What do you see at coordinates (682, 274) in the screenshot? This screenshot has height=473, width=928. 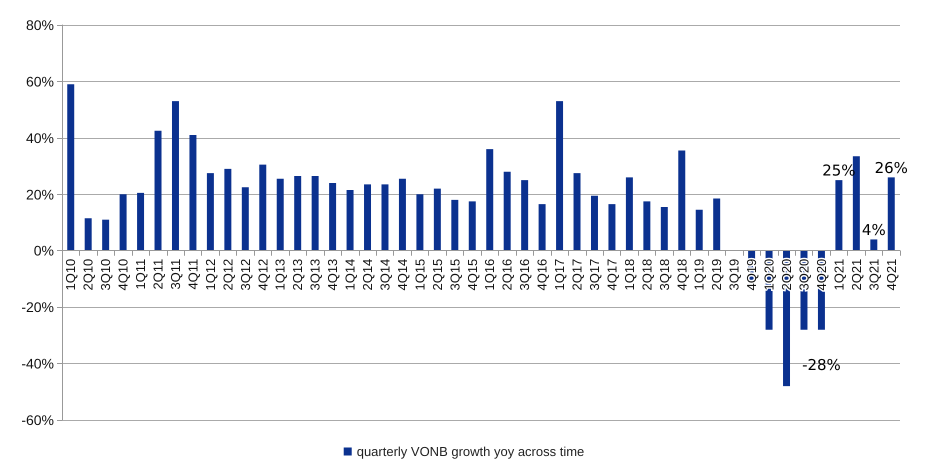 I see `x-tick-label: 4Q18` at bounding box center [682, 274].